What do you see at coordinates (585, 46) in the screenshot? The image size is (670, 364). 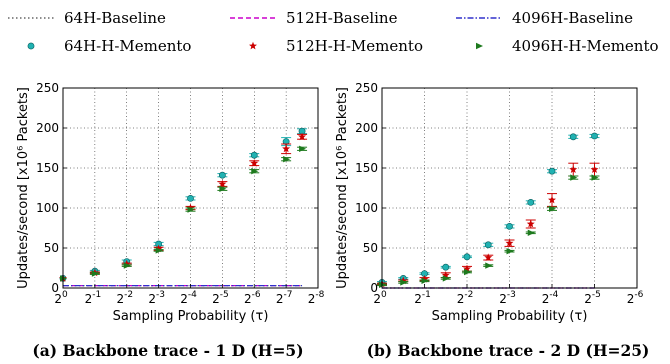 I see `legend-label-4096h-h-memento: 4096H-H-Memento` at bounding box center [585, 46].